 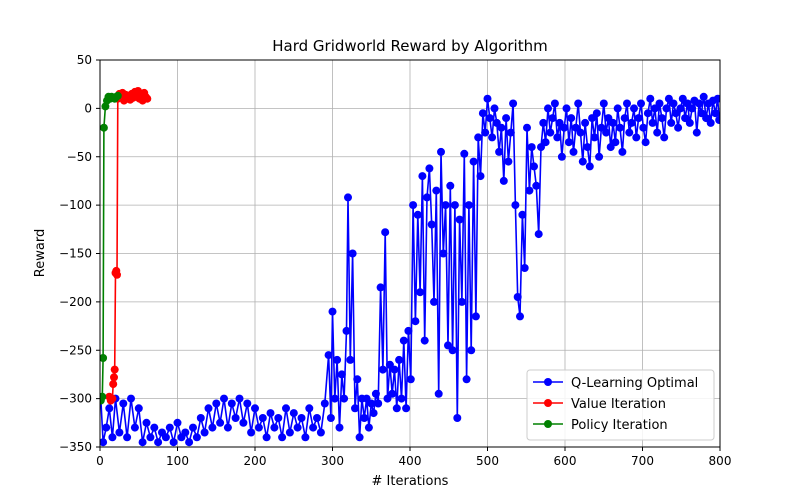 I want to click on series-value-iteration, so click(x=128, y=246).